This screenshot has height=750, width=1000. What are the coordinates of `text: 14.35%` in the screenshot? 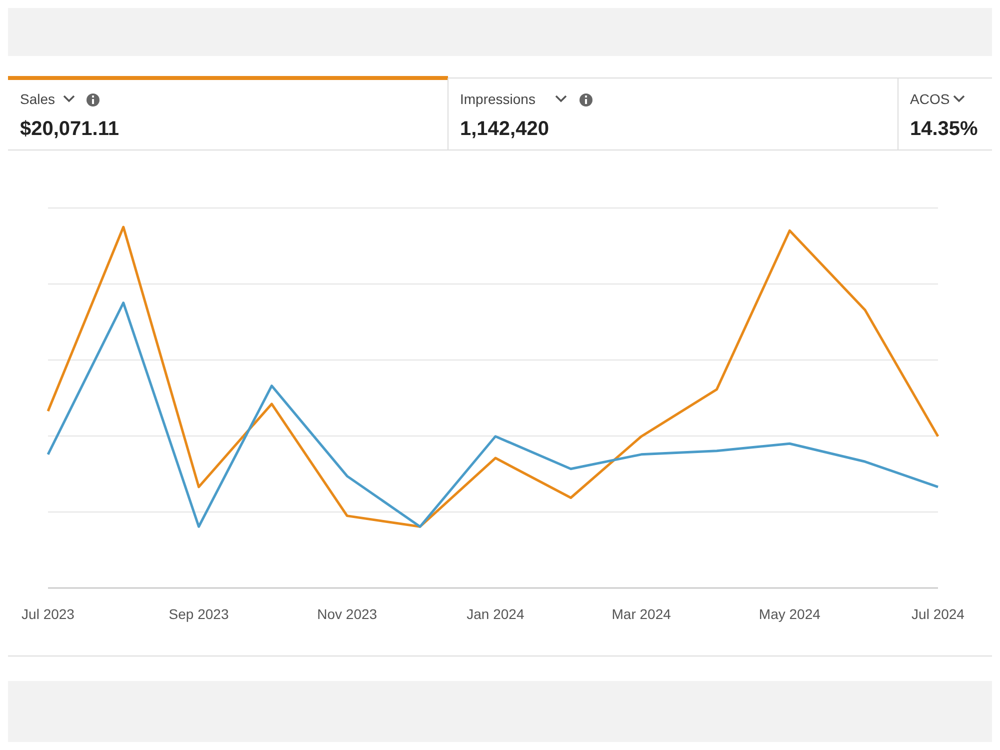 It's located at (944, 129).